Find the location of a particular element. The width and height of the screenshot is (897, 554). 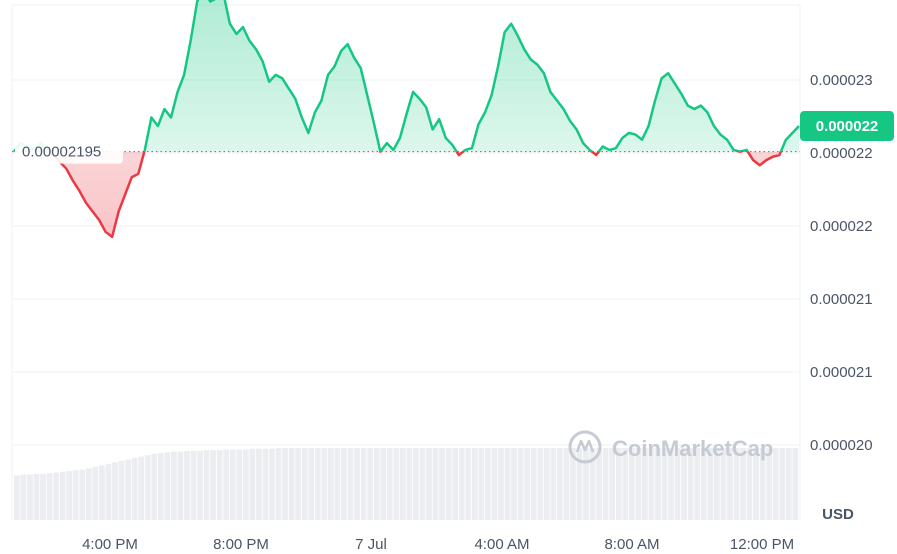

watermark-text: CoinMarketCap is located at coordinates (692, 448).